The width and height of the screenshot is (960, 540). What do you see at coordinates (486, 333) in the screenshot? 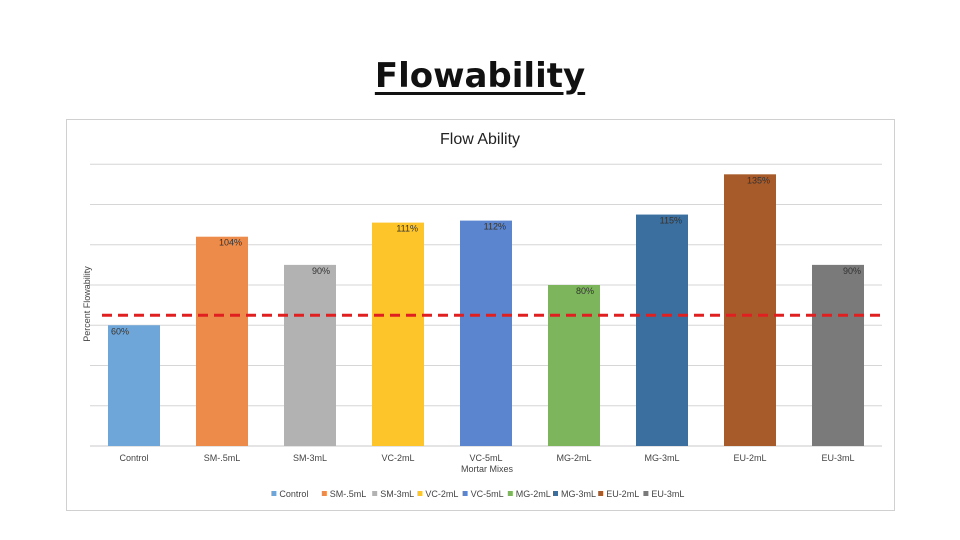
I see `bar-vc-5ml` at bounding box center [486, 333].